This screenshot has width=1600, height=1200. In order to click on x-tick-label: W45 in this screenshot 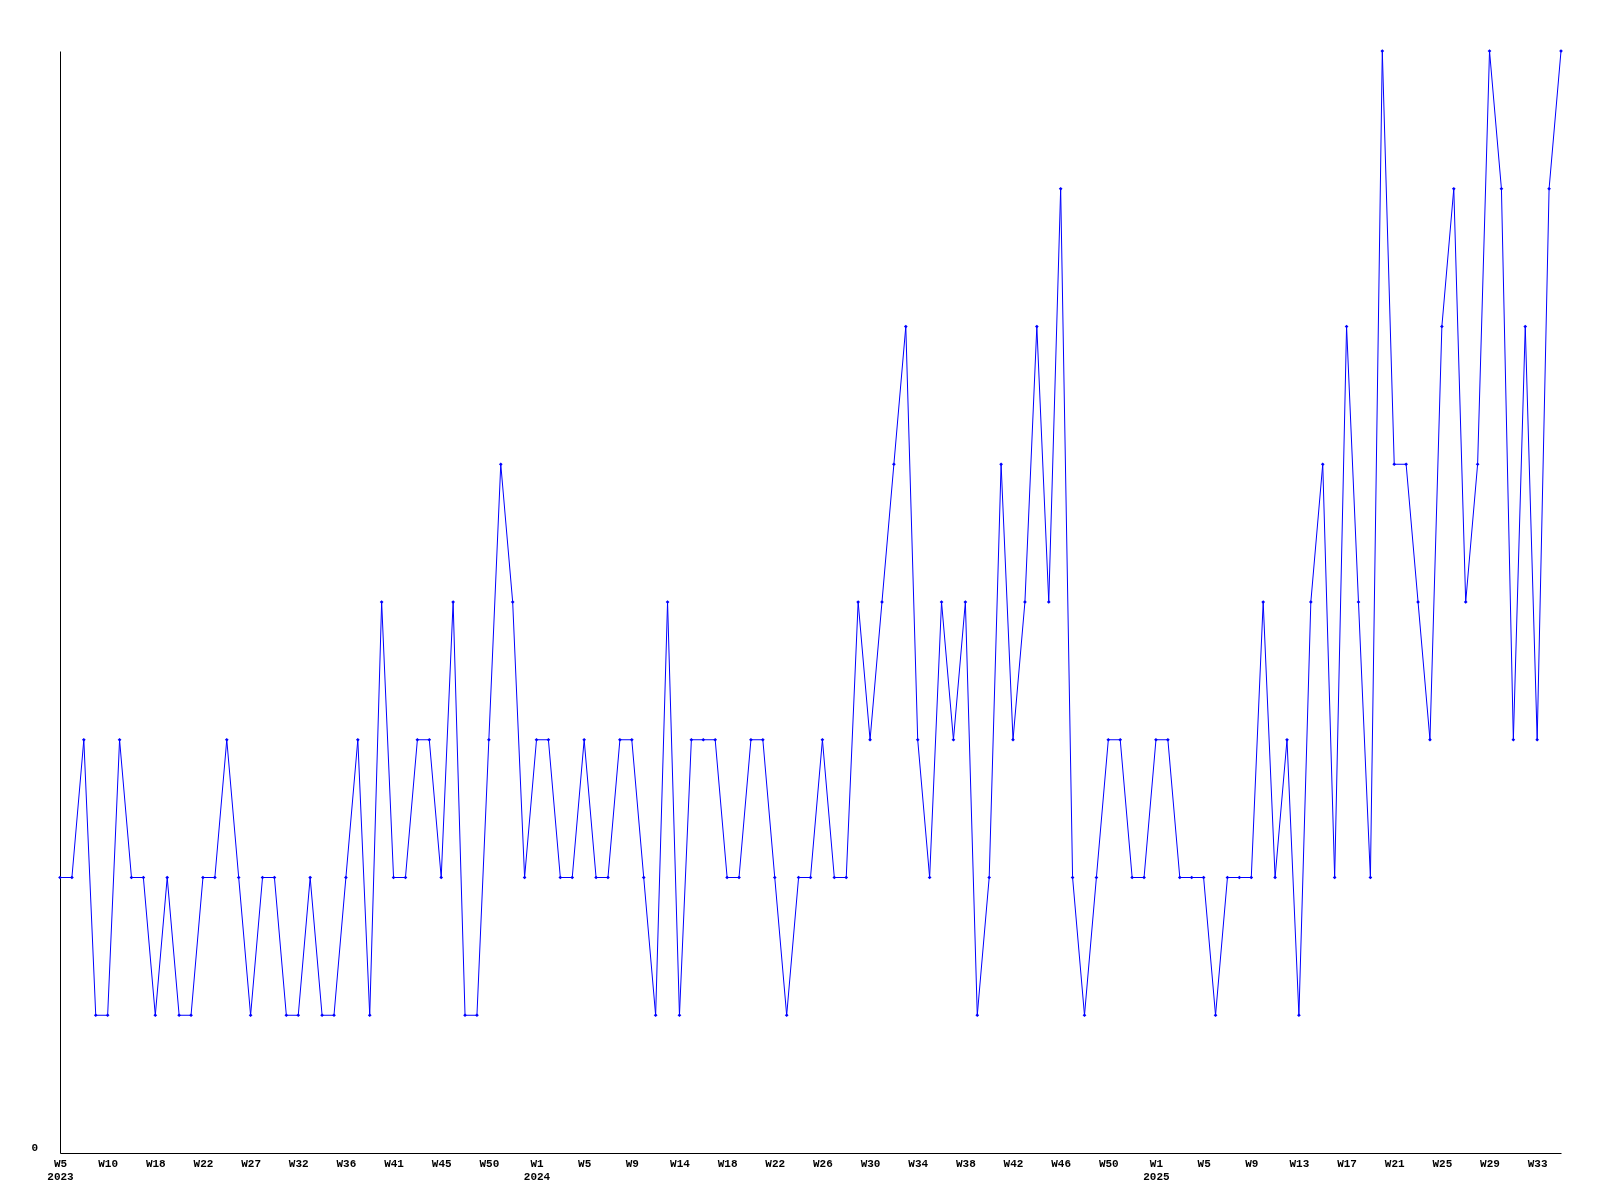, I will do `click(441, 1163)`.